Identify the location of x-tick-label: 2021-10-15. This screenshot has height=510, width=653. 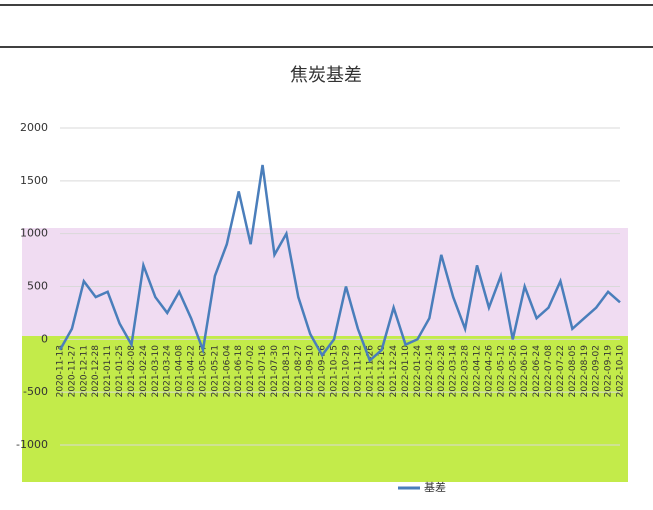
(335, 371).